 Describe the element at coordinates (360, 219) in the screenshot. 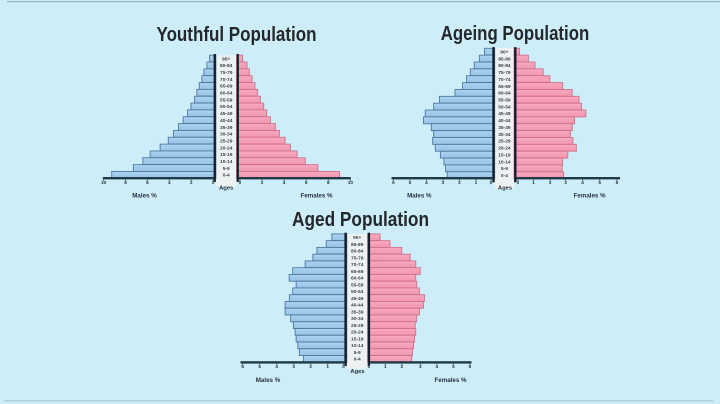

I see `svg-text: Aged Population` at that location.